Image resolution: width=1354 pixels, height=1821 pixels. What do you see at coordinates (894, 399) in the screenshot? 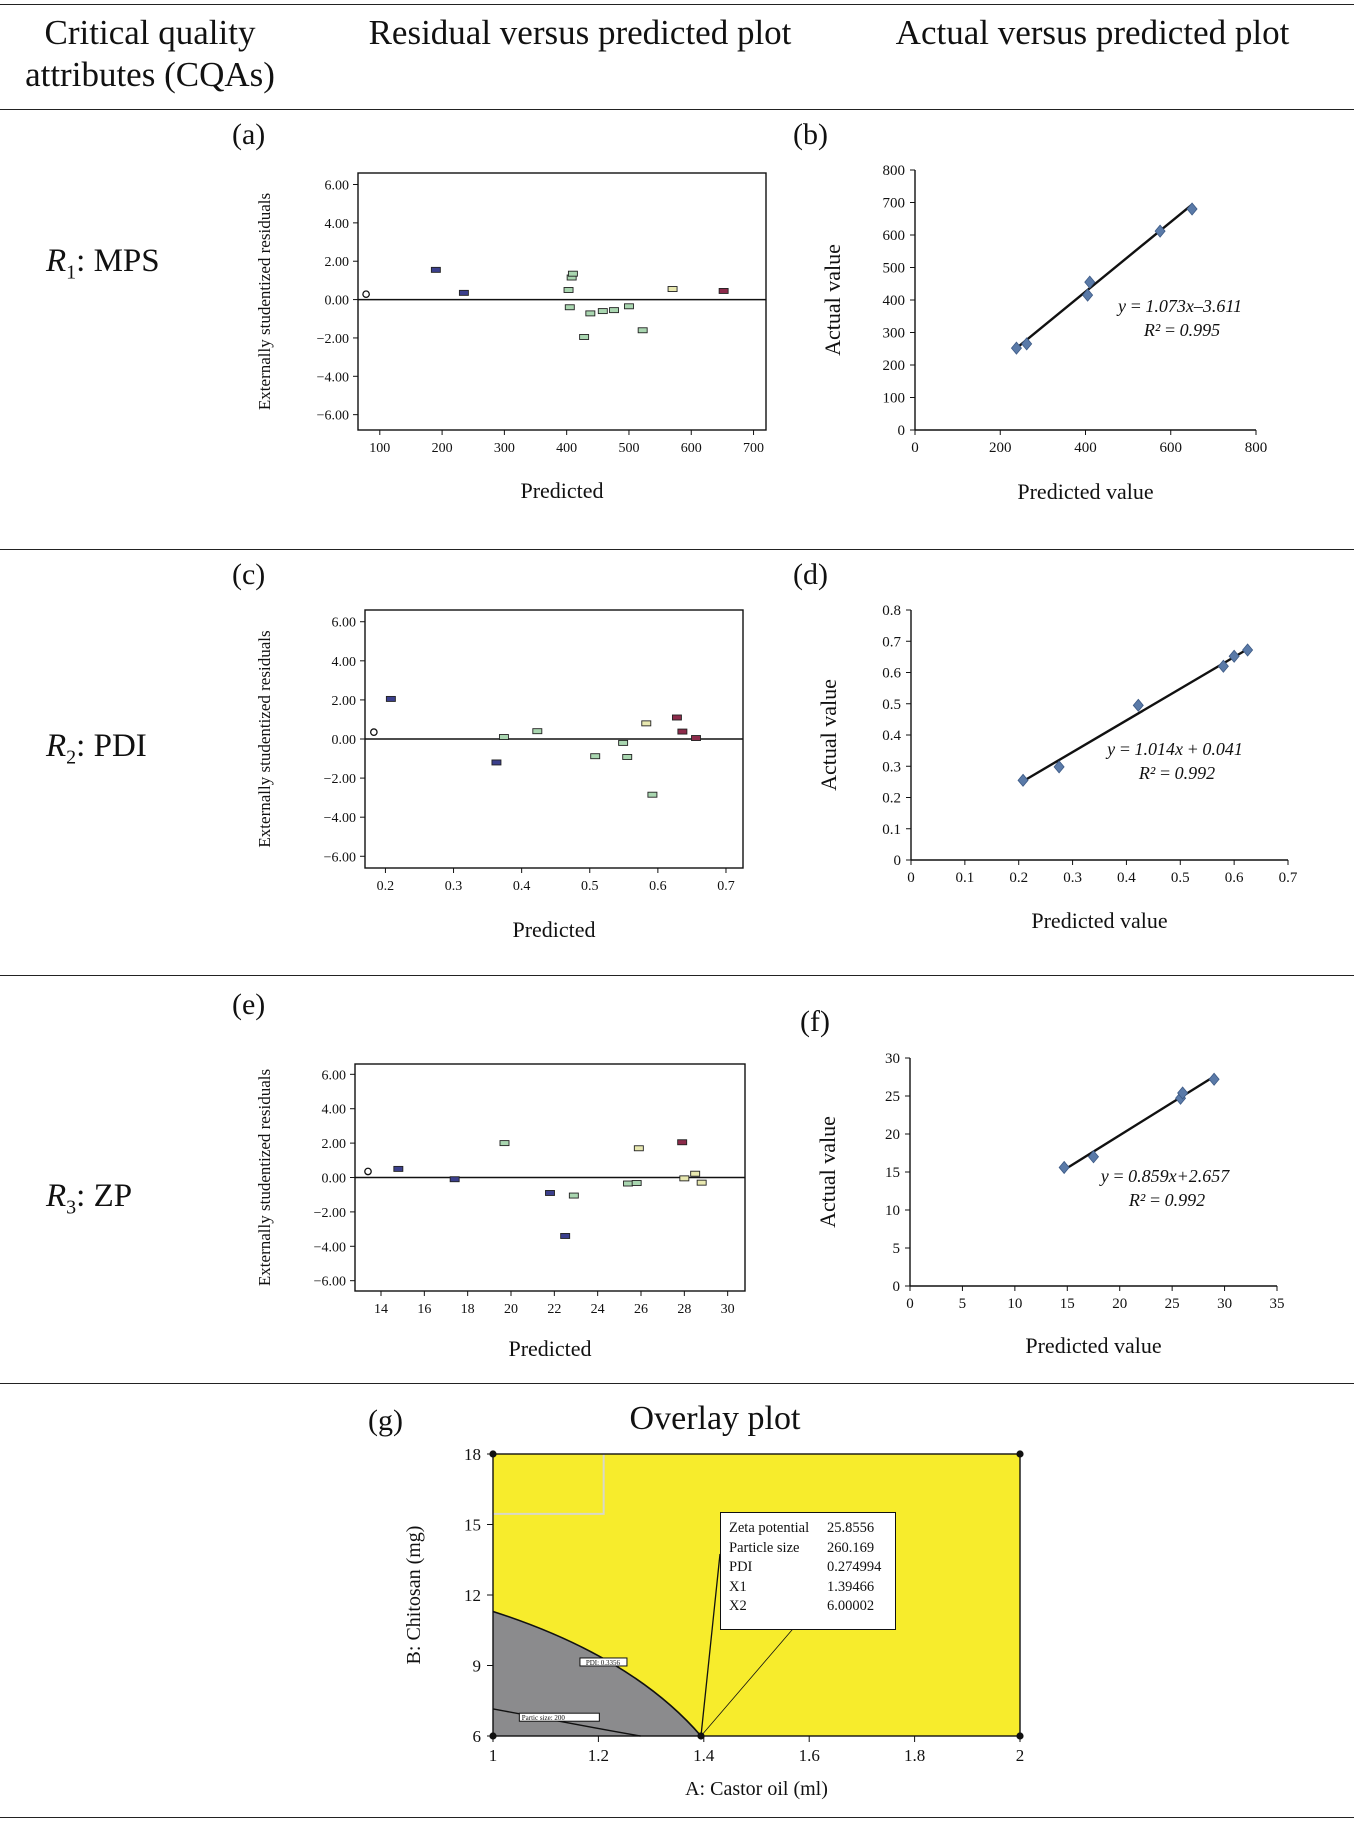
I see `y-tick-label: 100` at bounding box center [894, 399].